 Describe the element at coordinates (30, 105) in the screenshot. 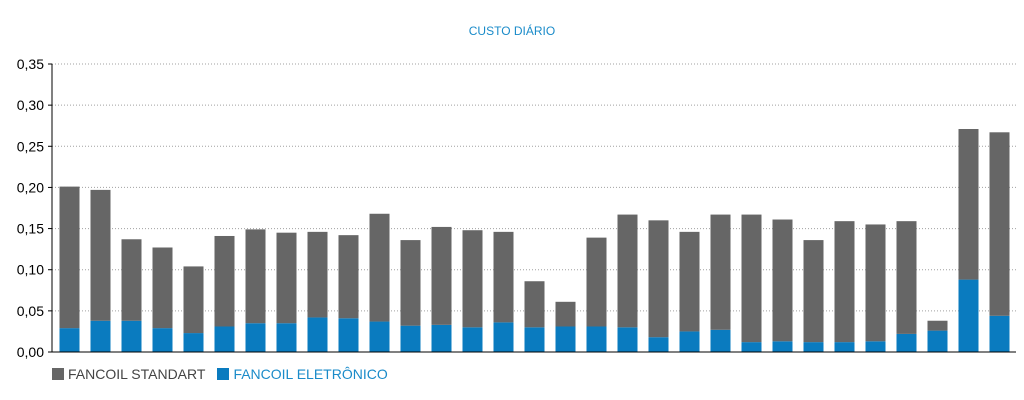

I see `y-tick-label: 0,30` at that location.